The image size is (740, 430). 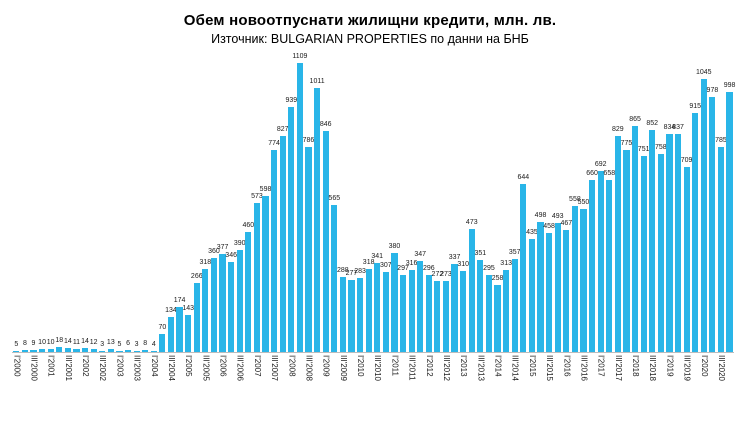 What do you see at coordinates (274, 379) in the screenshot?
I see `x-axis-tick-slot: III'2007` at bounding box center [274, 379].